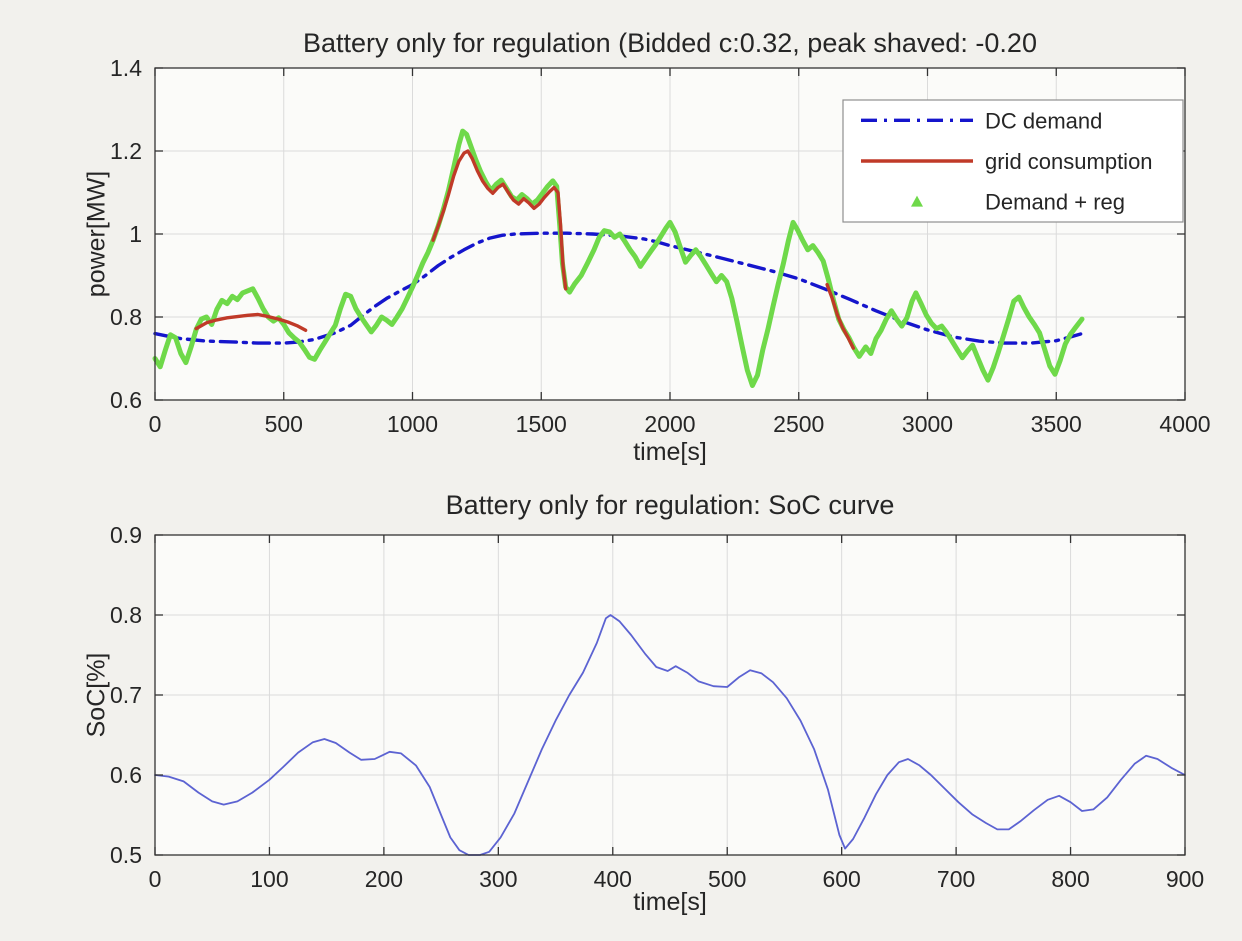  I want to click on svg-text: 3000, so click(927, 424).